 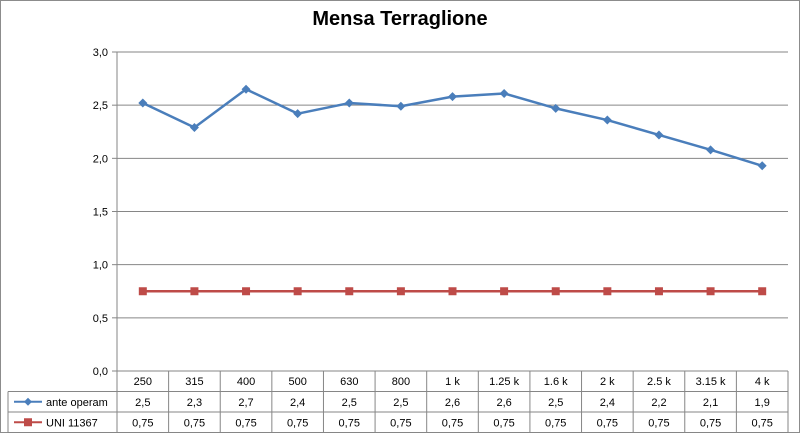 I want to click on legend-label: UNI 11367, so click(x=72, y=423).